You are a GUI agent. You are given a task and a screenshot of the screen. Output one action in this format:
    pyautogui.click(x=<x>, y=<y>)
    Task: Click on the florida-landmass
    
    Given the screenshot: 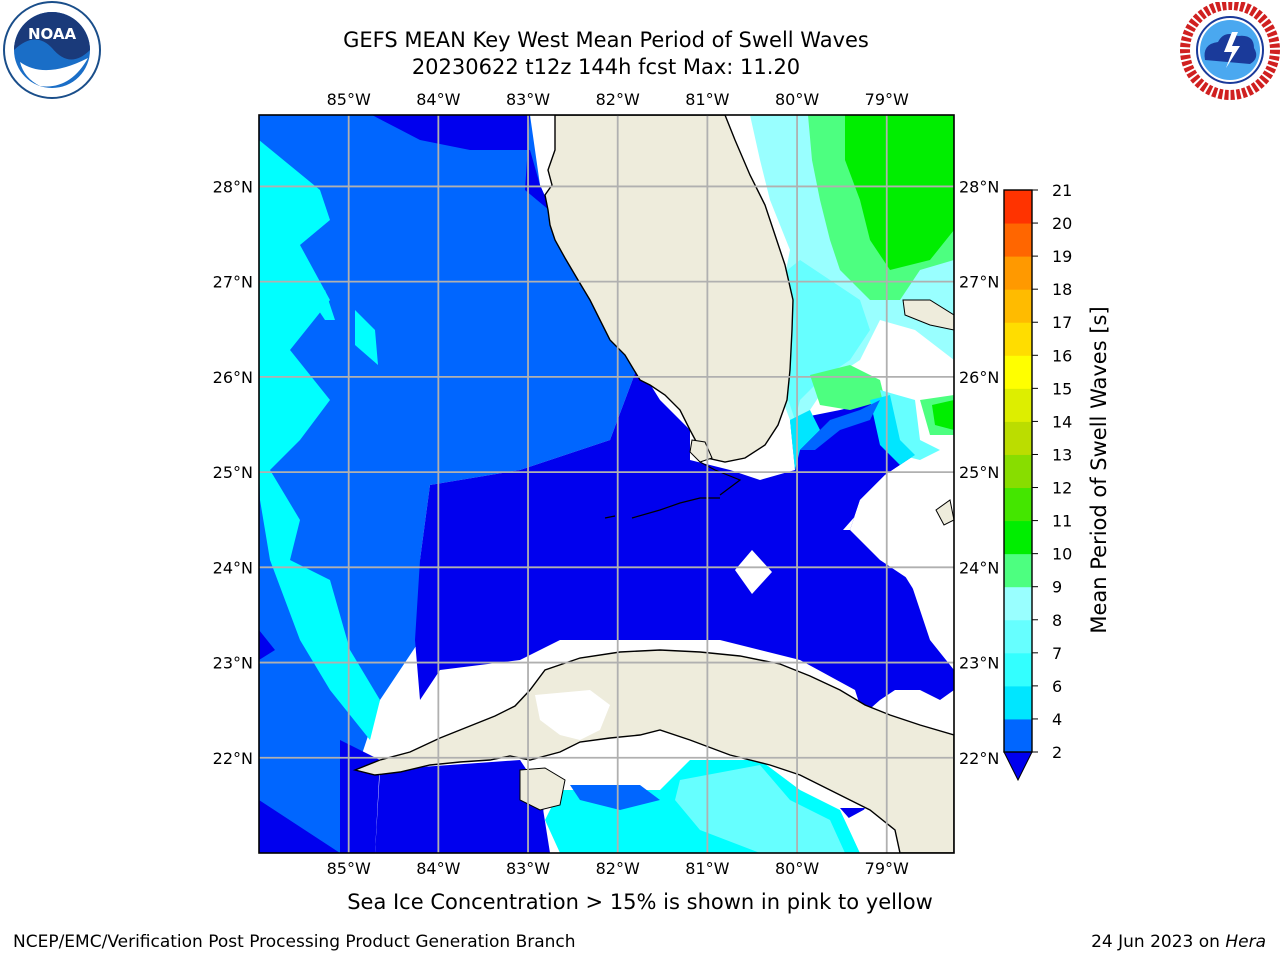 What is the action you would take?
    pyautogui.click(x=669, y=289)
    